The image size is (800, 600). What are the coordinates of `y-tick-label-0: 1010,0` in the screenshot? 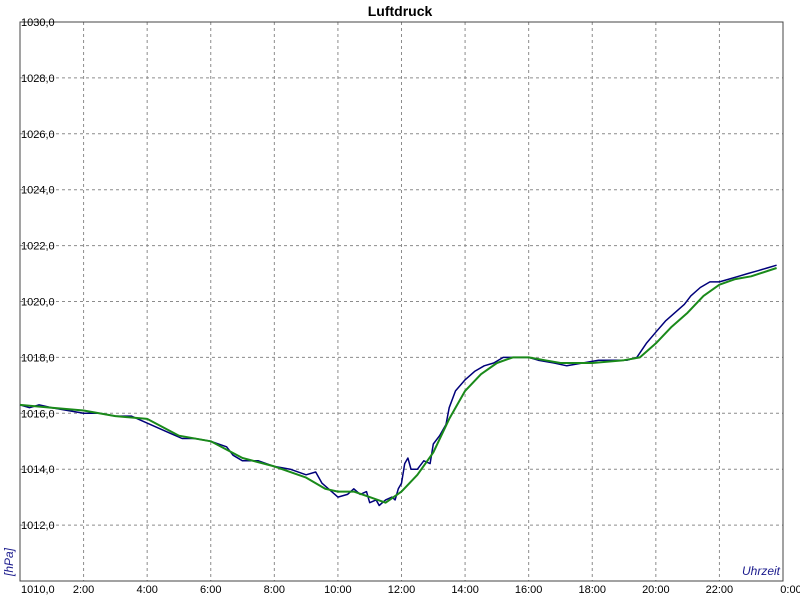 It's located at (38, 590).